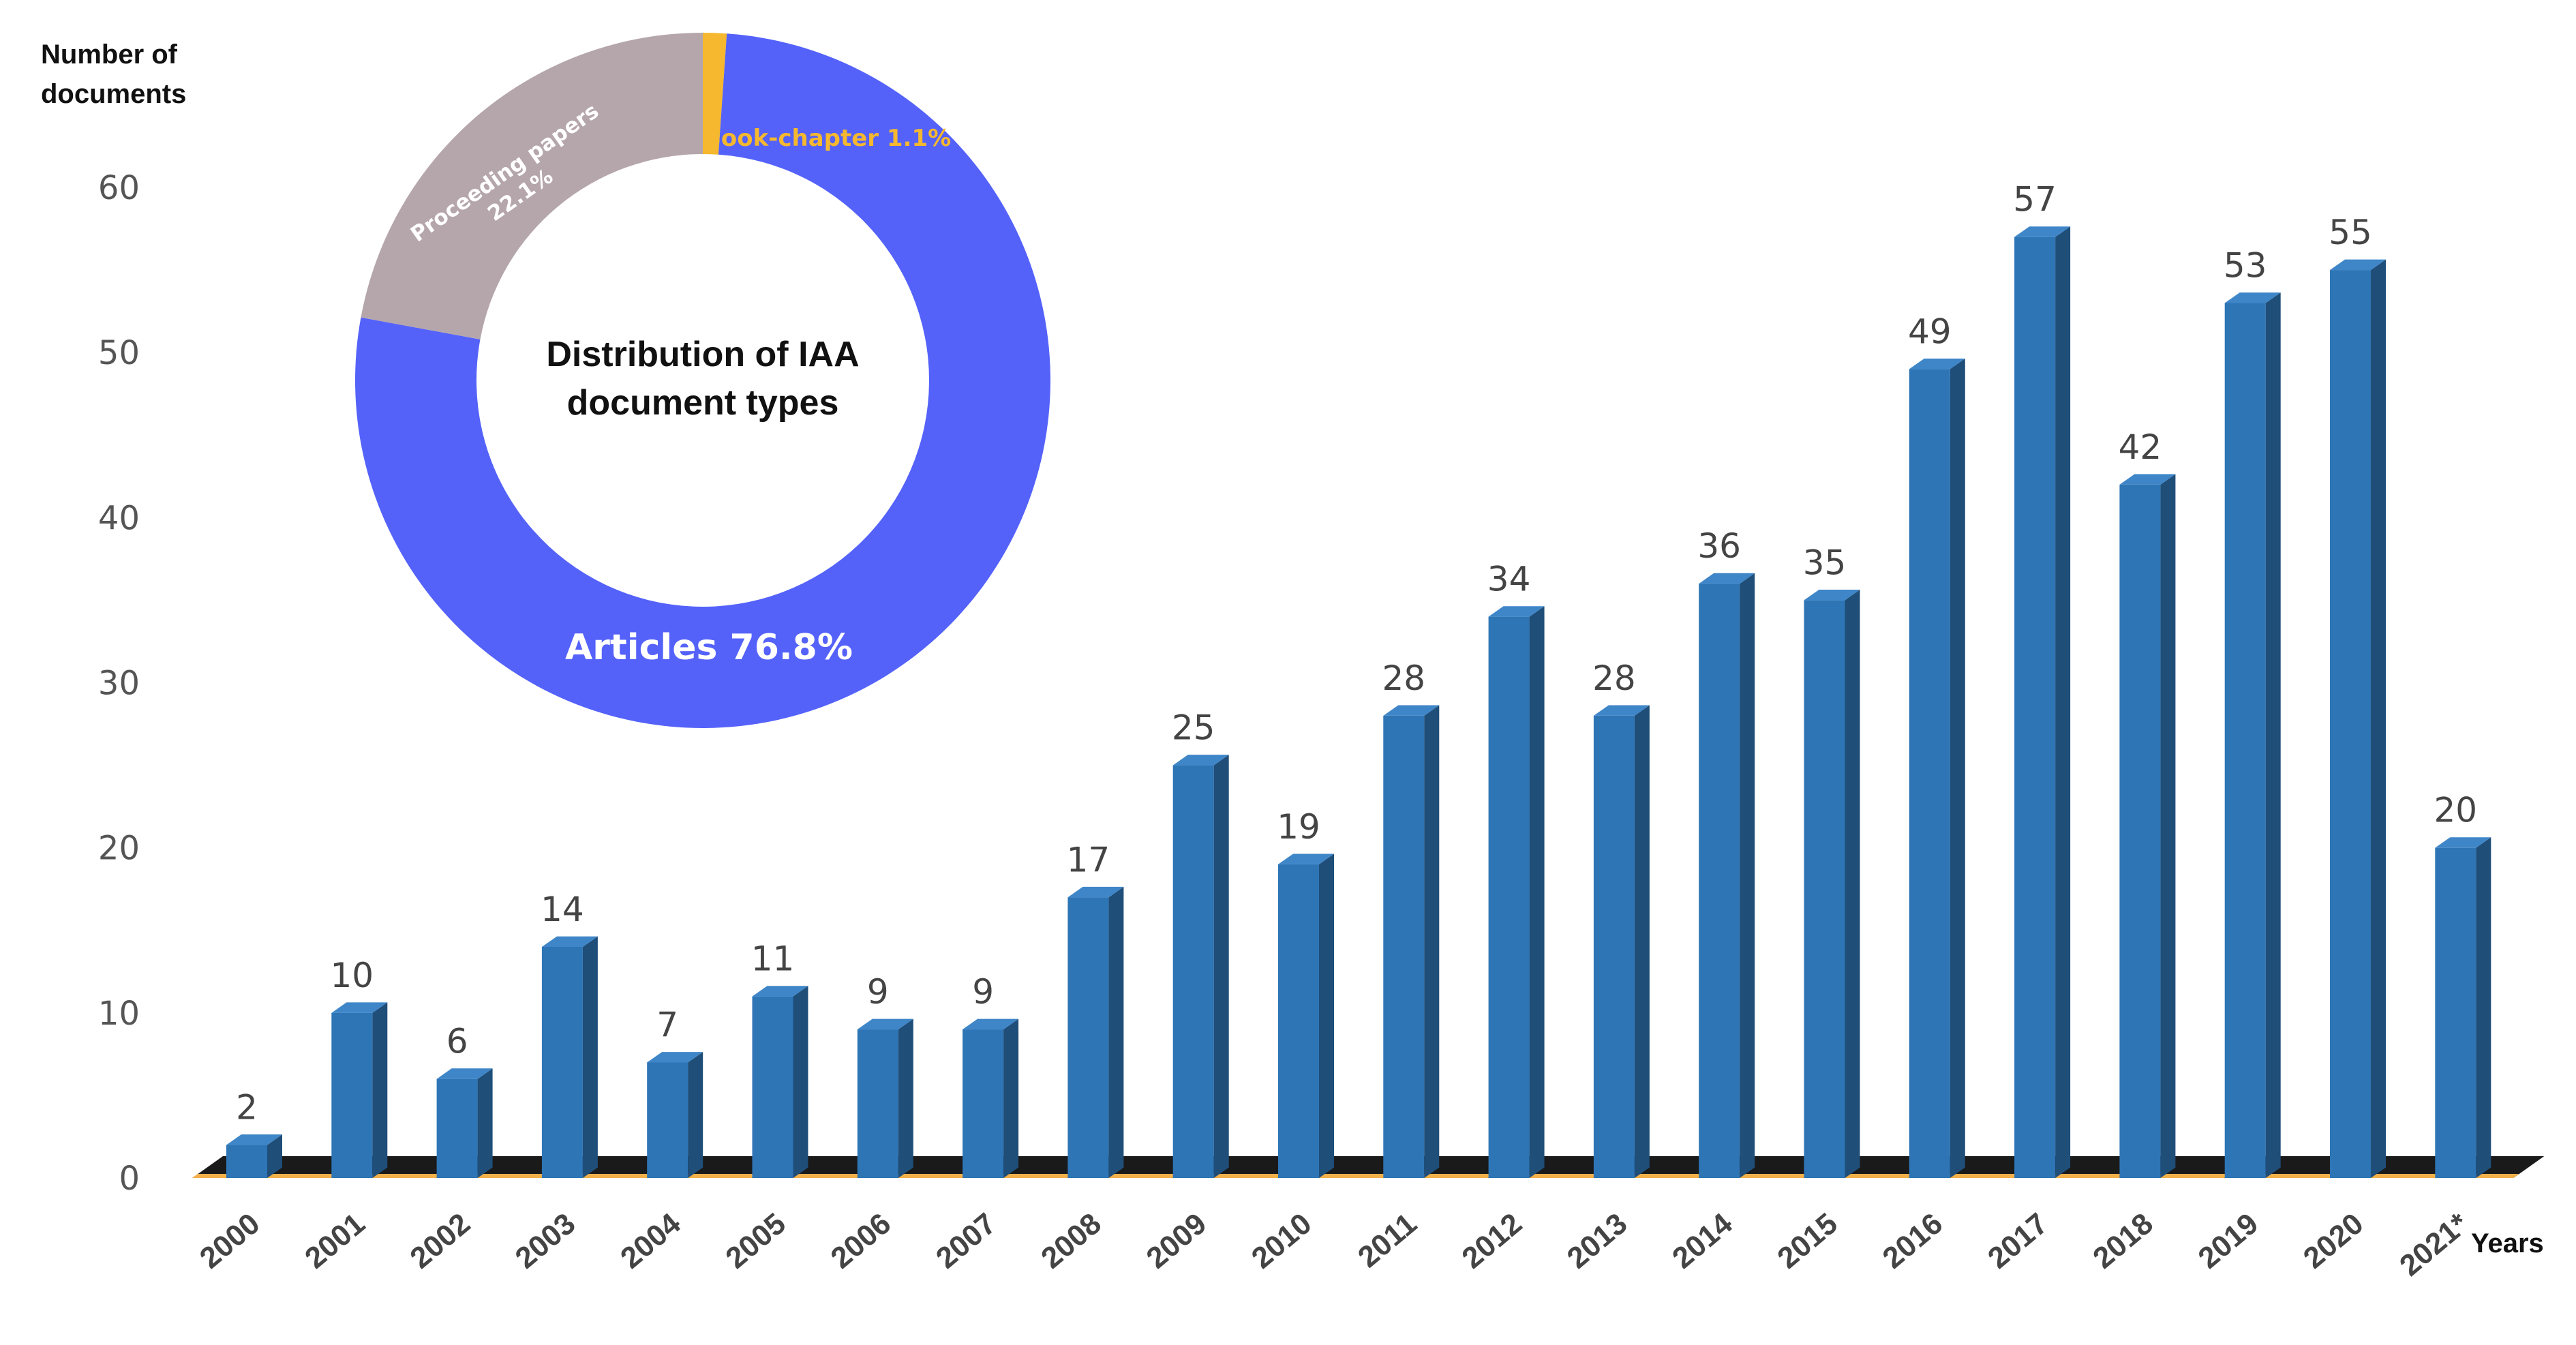  Describe the element at coordinates (230, 1241) in the screenshot. I see `x-tick-label: 2000` at that location.